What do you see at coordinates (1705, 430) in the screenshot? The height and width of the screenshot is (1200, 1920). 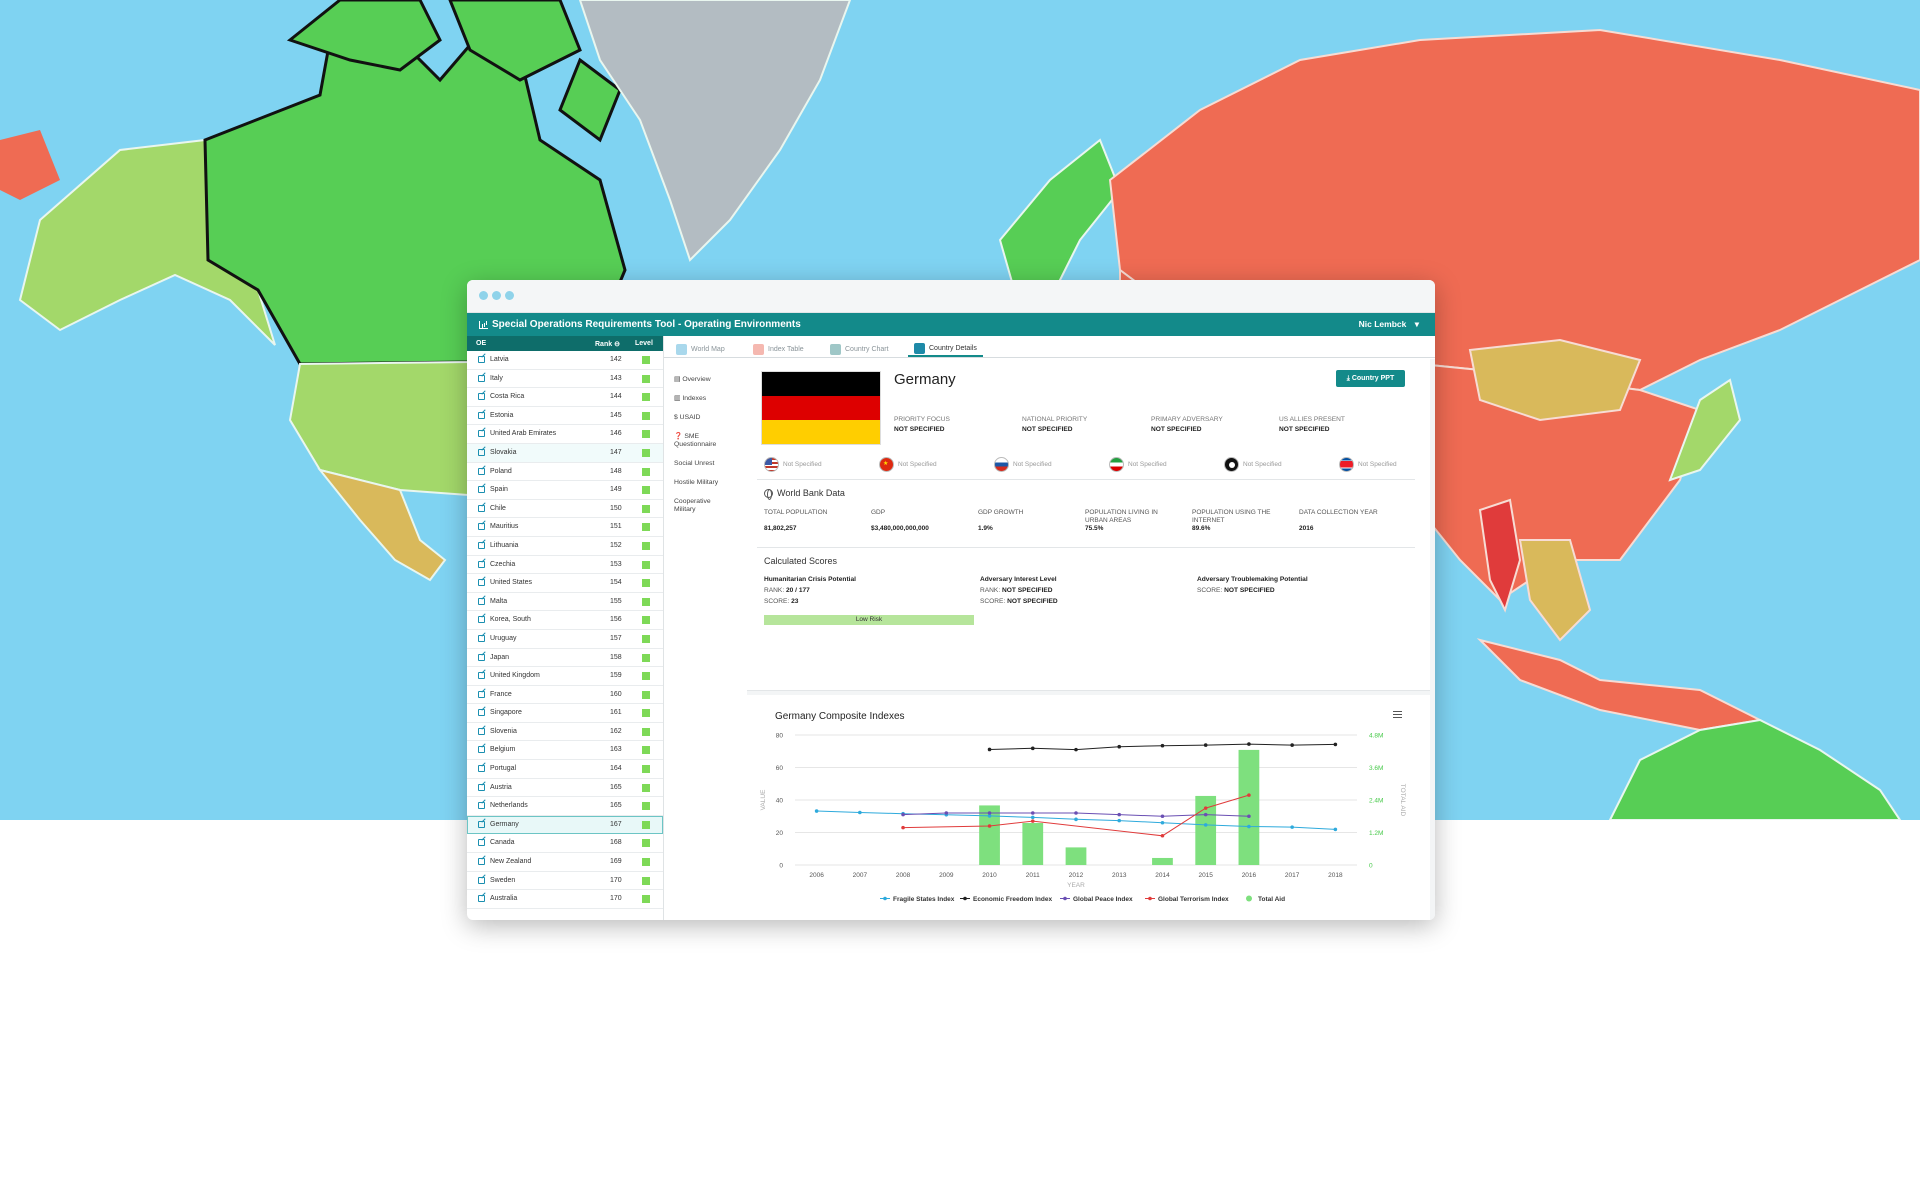 I see `map-region-japan` at bounding box center [1705, 430].